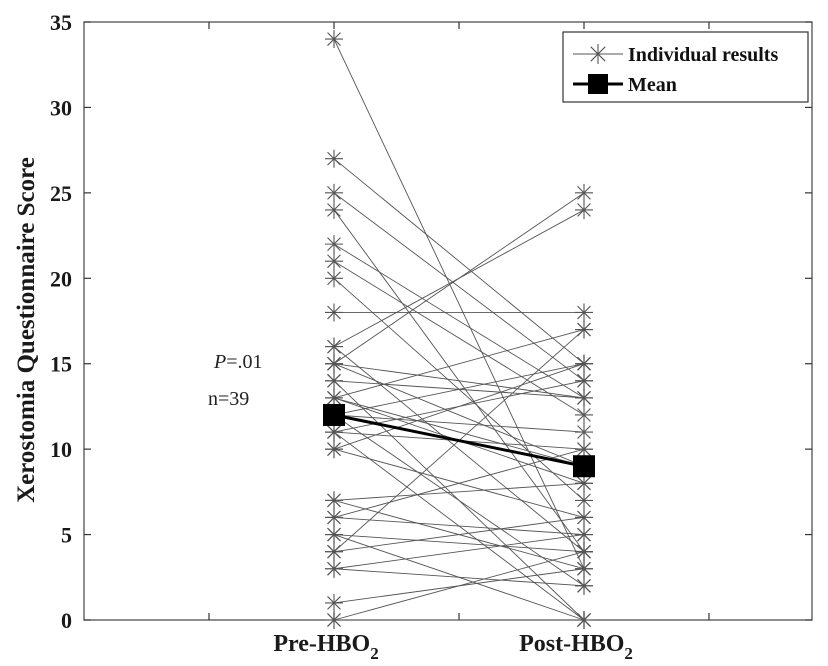 The image size is (828, 666). What do you see at coordinates (61, 278) in the screenshot?
I see `y-tick-label: 20` at bounding box center [61, 278].